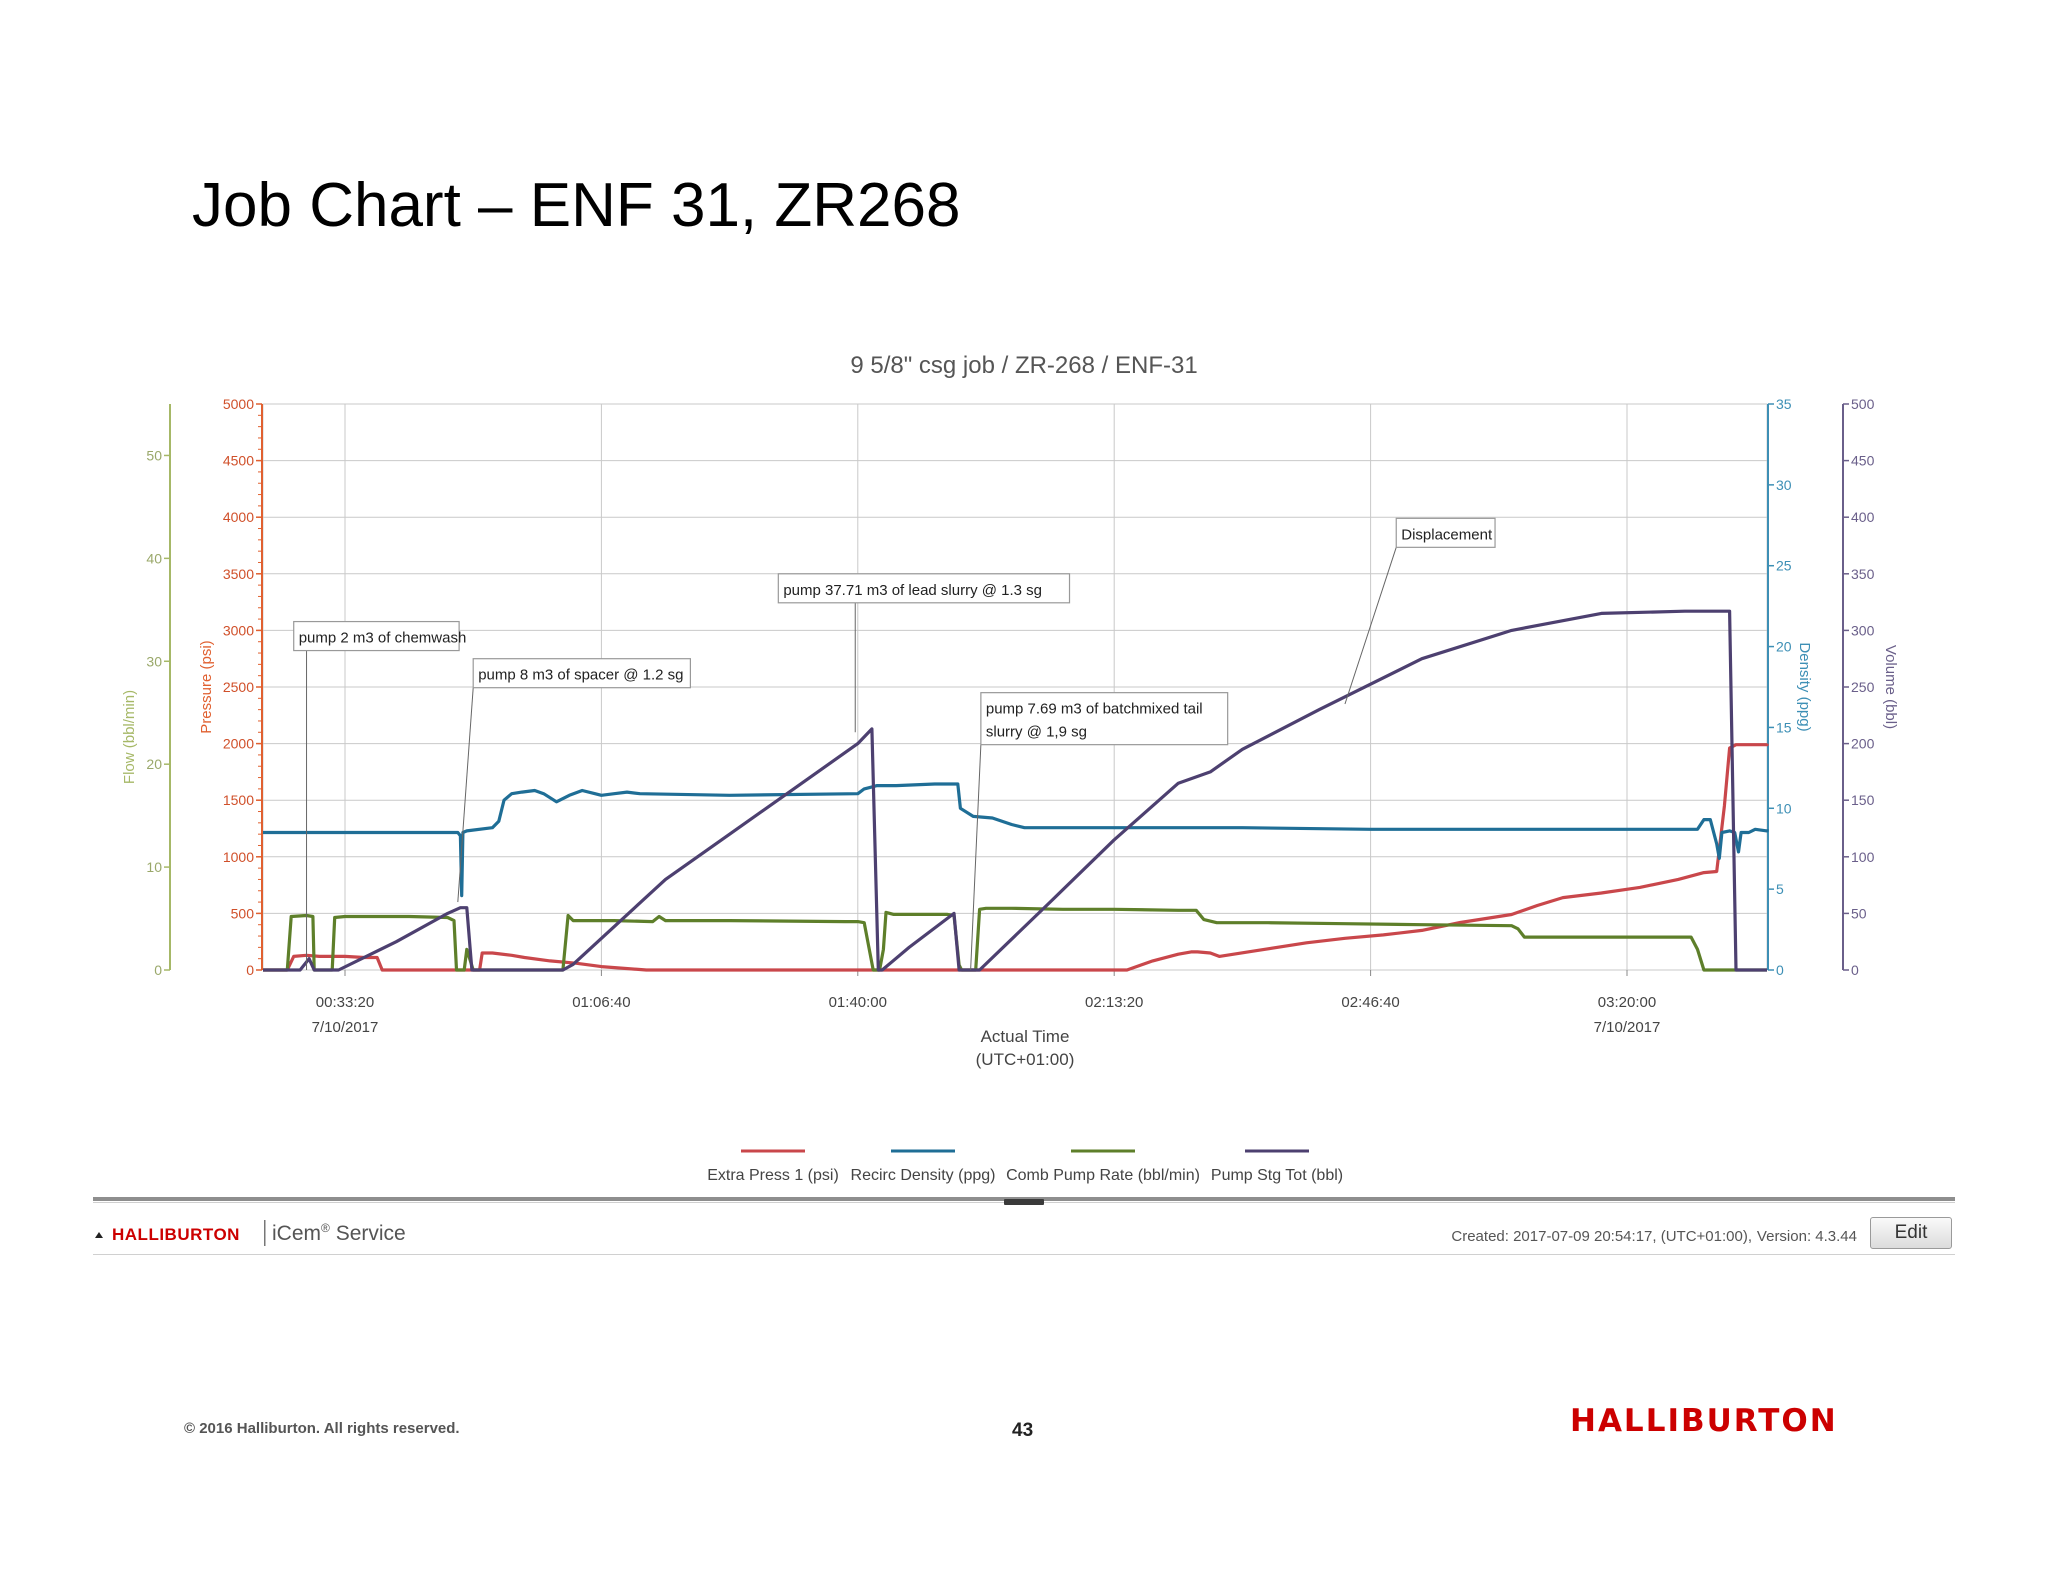 The image size is (2048, 1582). Describe the element at coordinates (1024, 1202) in the screenshot. I see `resize-grip` at that location.